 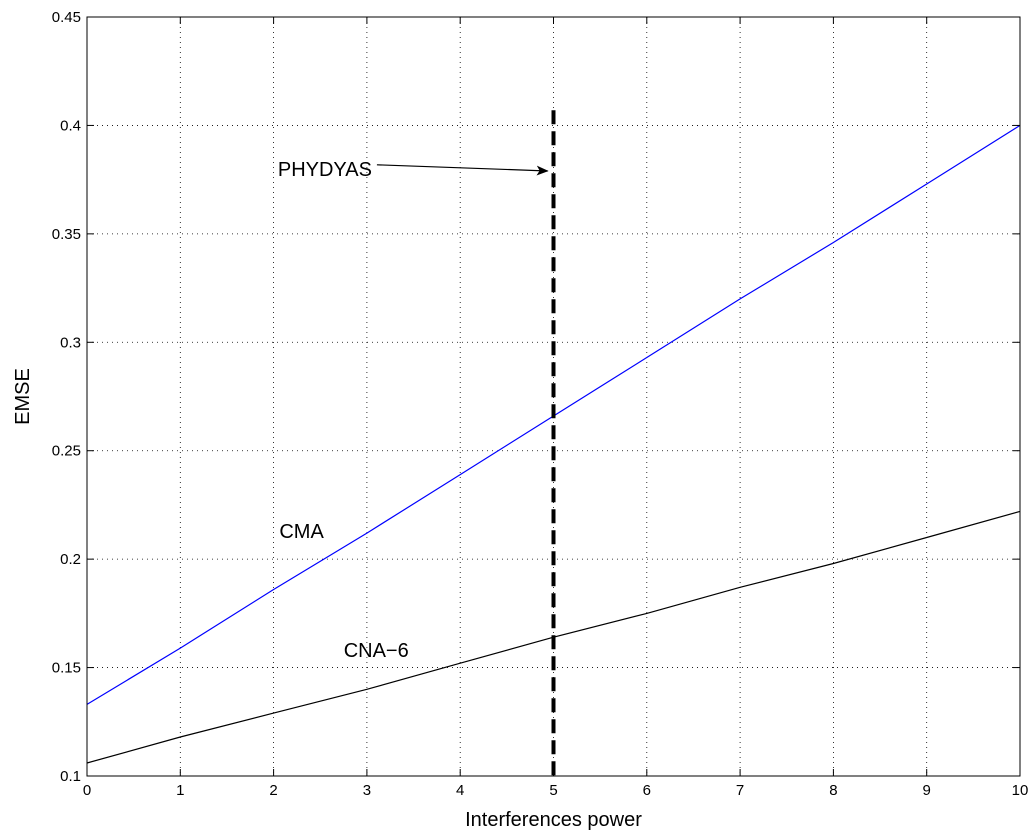 I want to click on x-tick-label: 0, so click(x=87, y=790).